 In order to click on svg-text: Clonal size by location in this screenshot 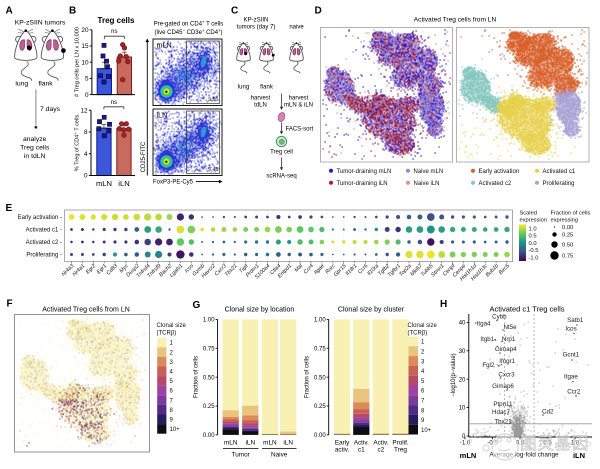, I will do `click(260, 310)`.